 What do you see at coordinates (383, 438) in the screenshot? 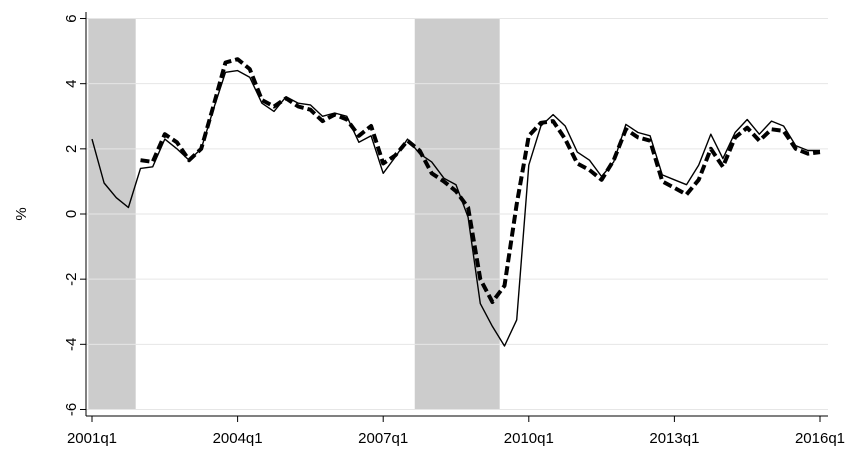
I see `x-tick-label: 2007q1` at bounding box center [383, 438].